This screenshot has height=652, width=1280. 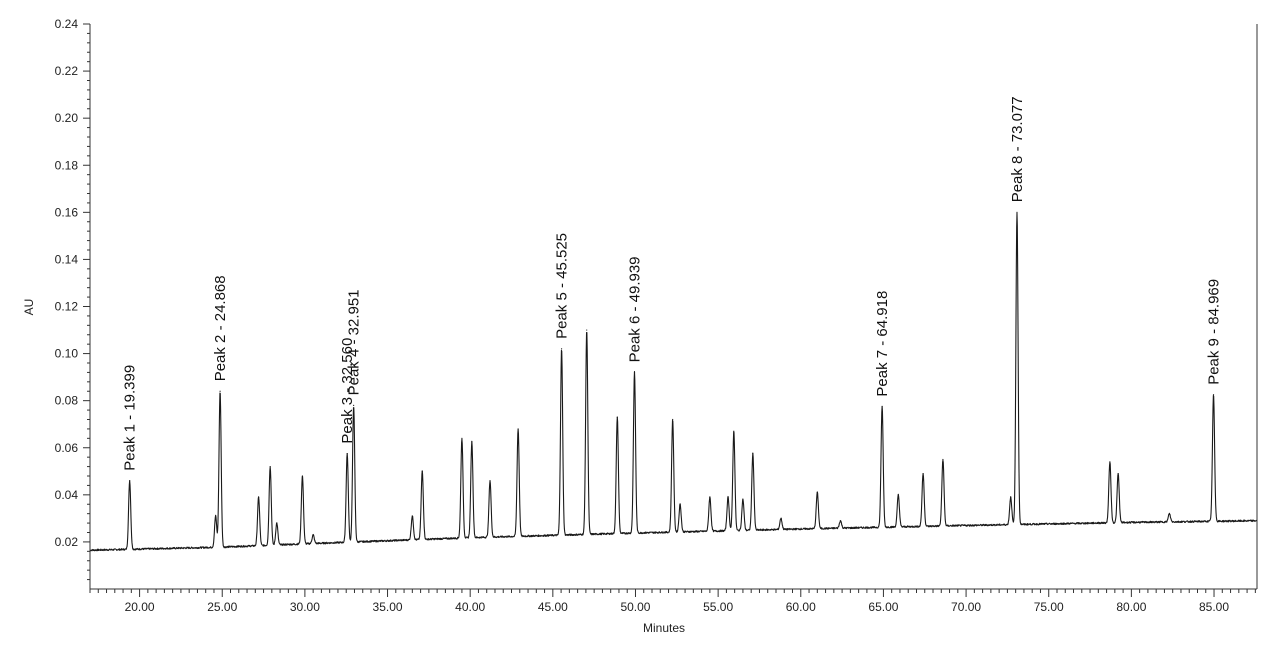 I want to click on x-tick-label: 50.00, so click(x=635, y=607).